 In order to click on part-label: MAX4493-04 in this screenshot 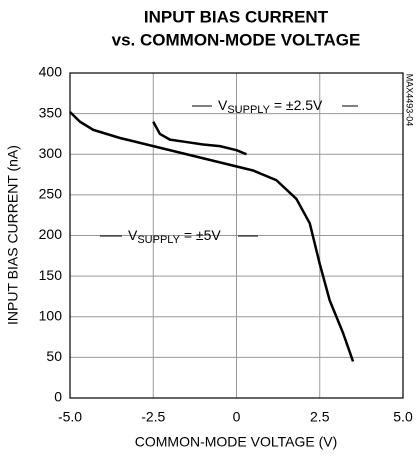, I will do `click(410, 100)`.